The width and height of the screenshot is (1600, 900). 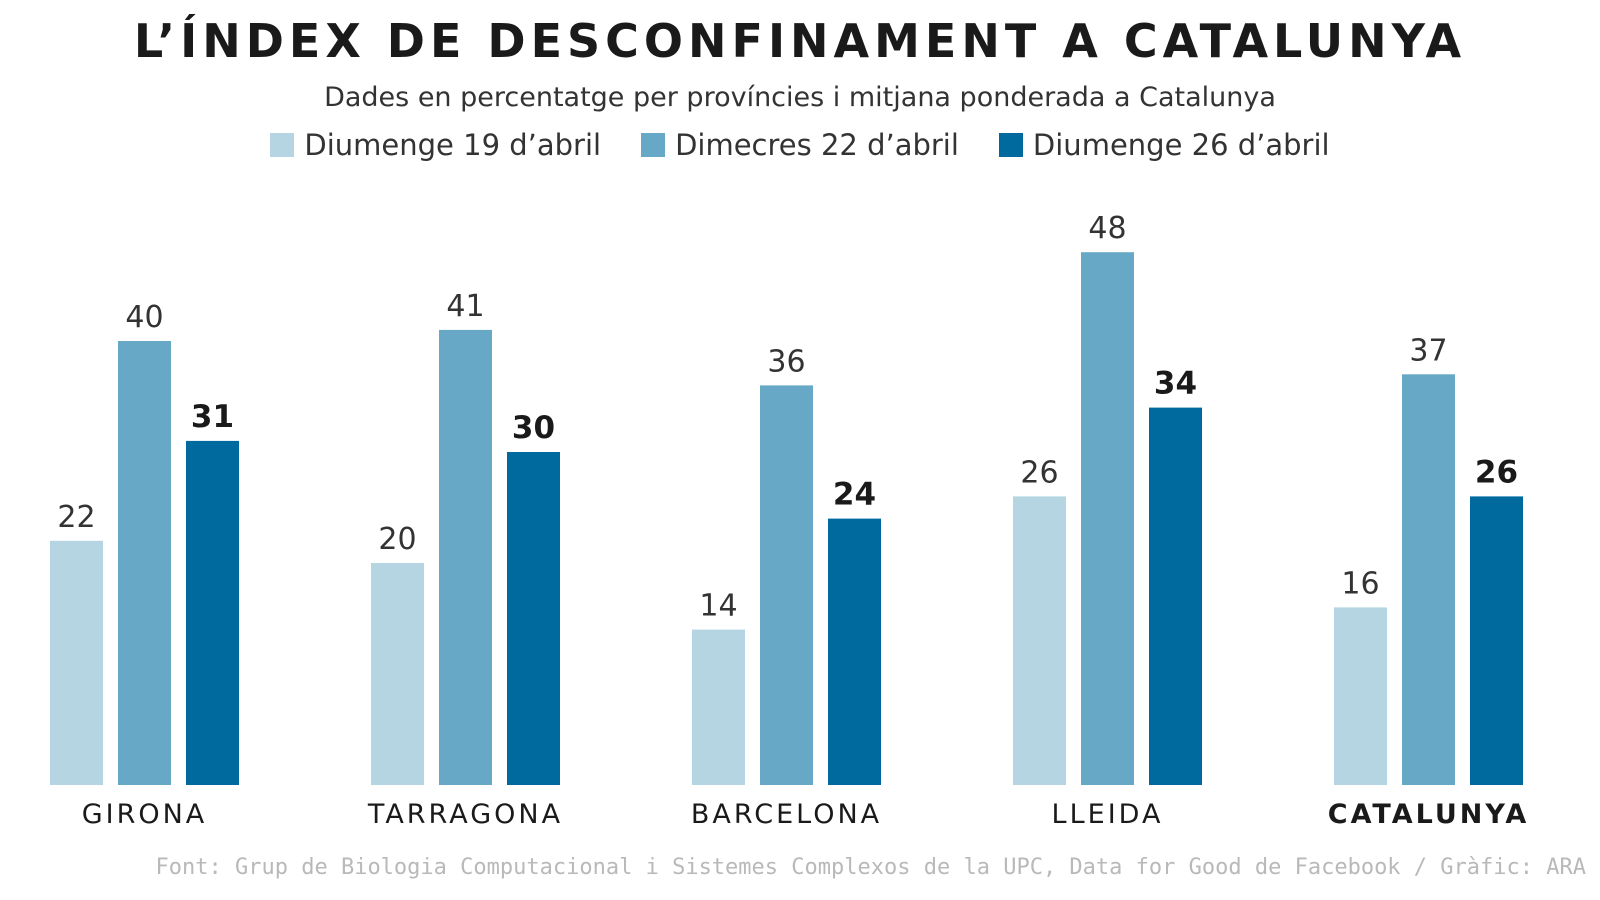 I want to click on legend-label-series-2: Dimecres 22 d’abril, so click(x=817, y=145).